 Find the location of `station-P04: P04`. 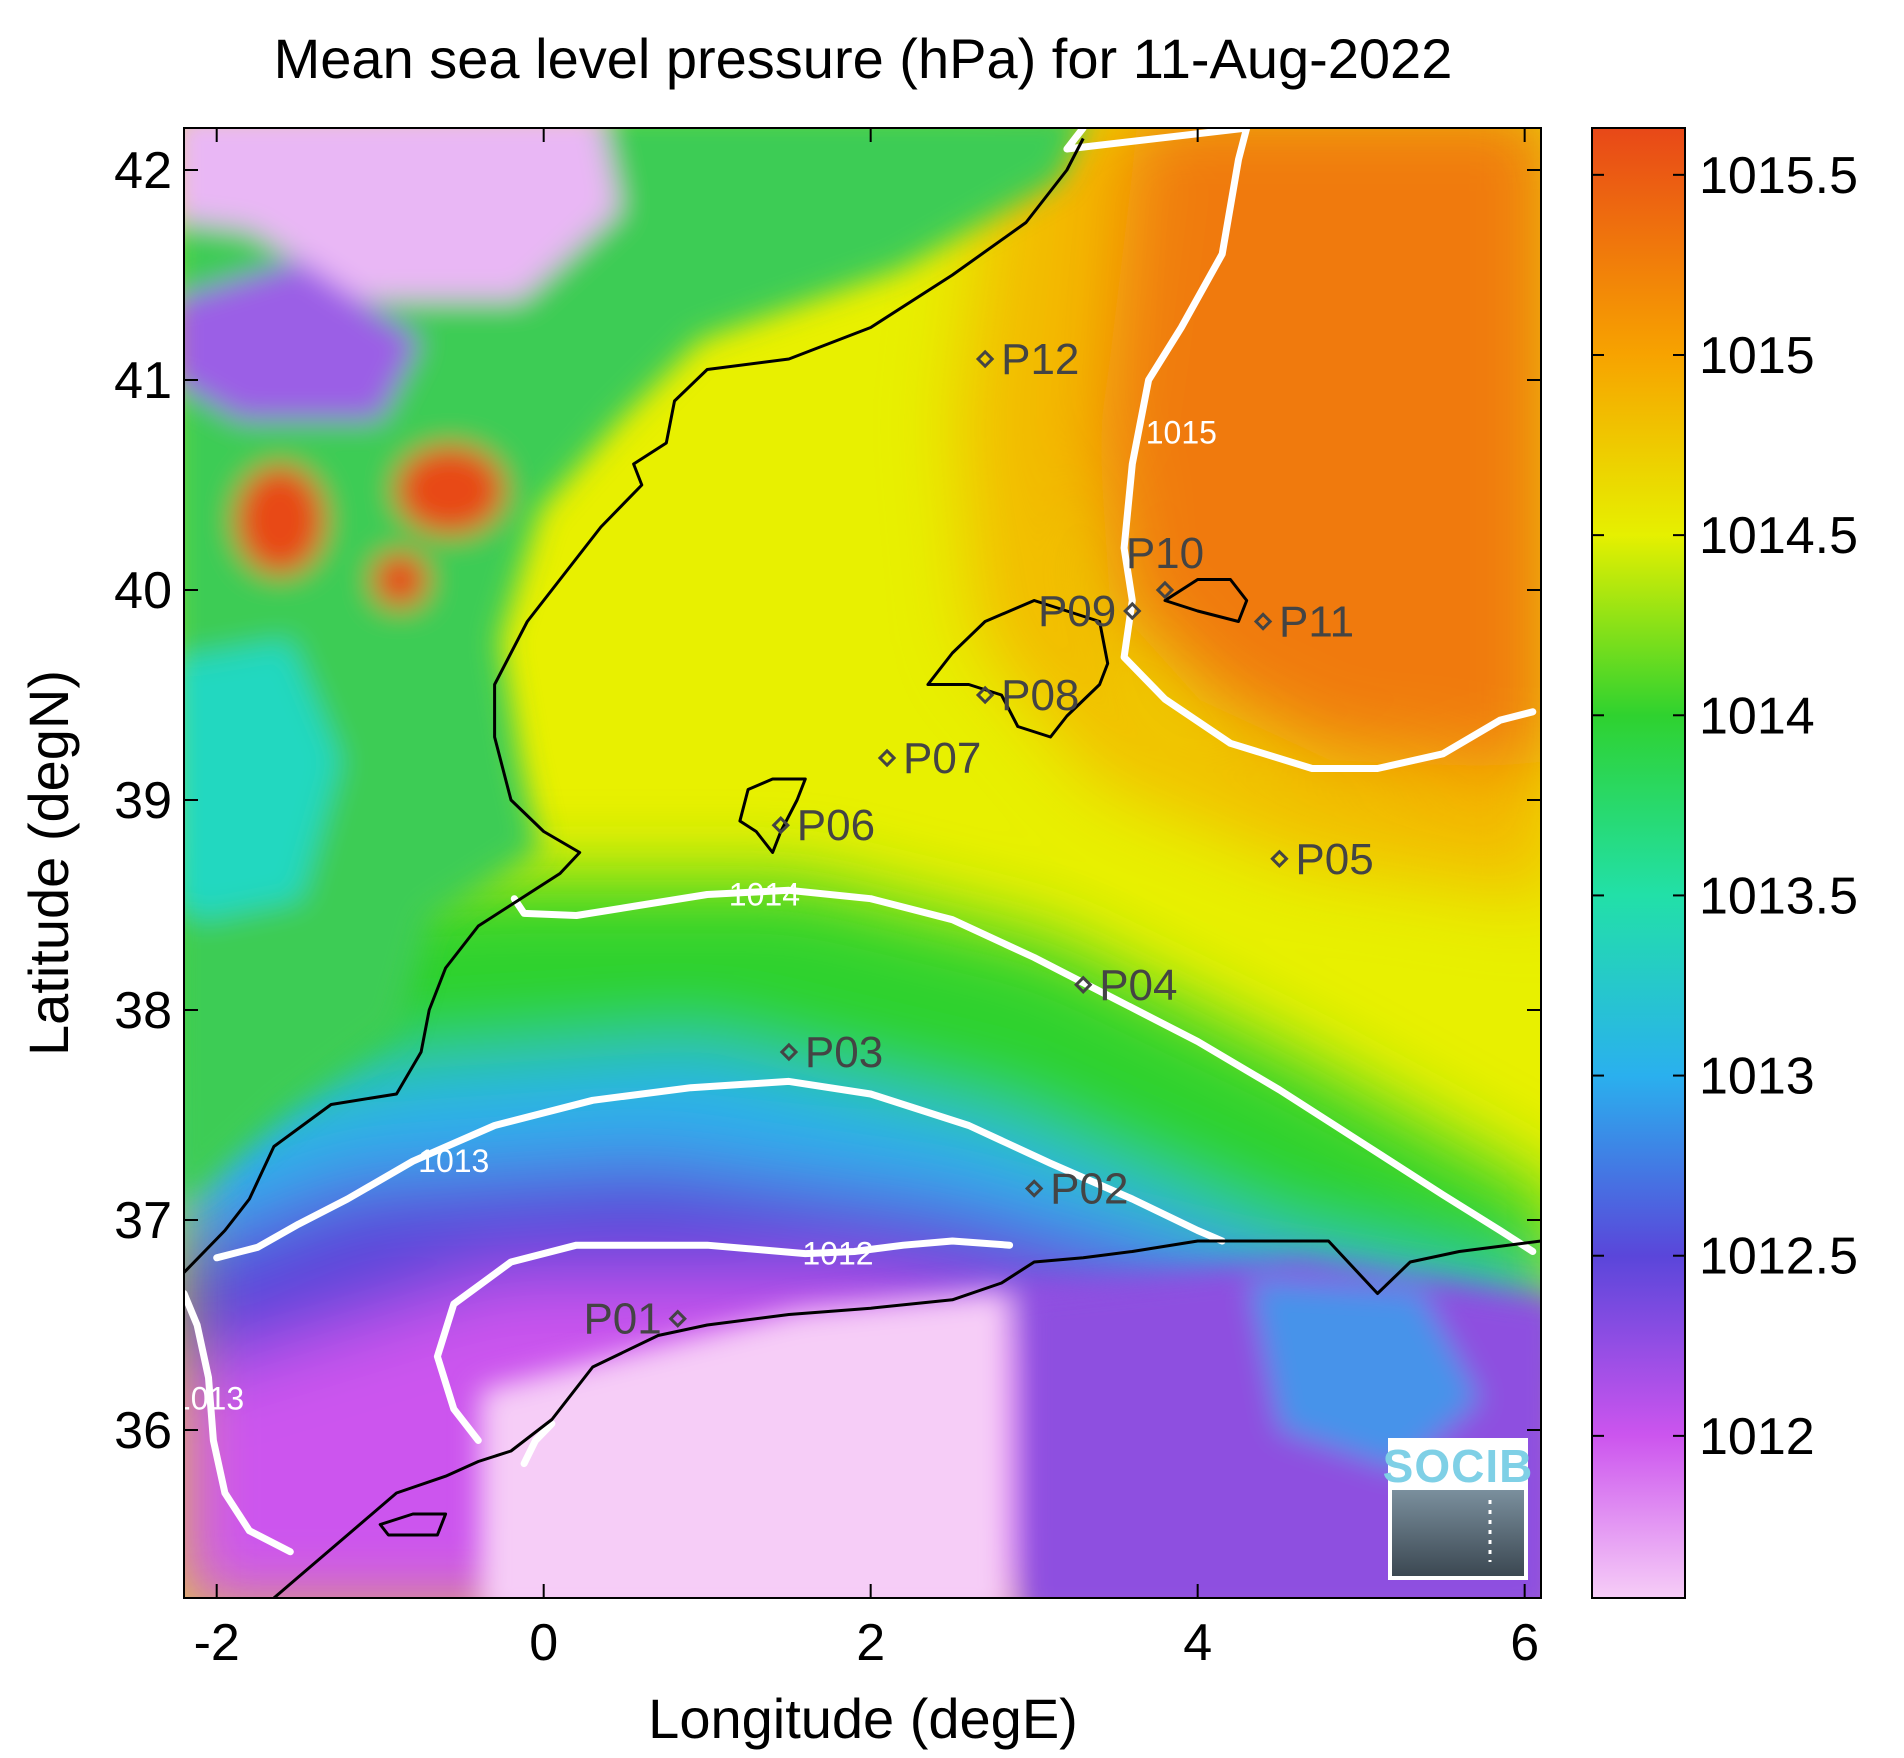

station-P04: P04 is located at coordinates (1126, 985).